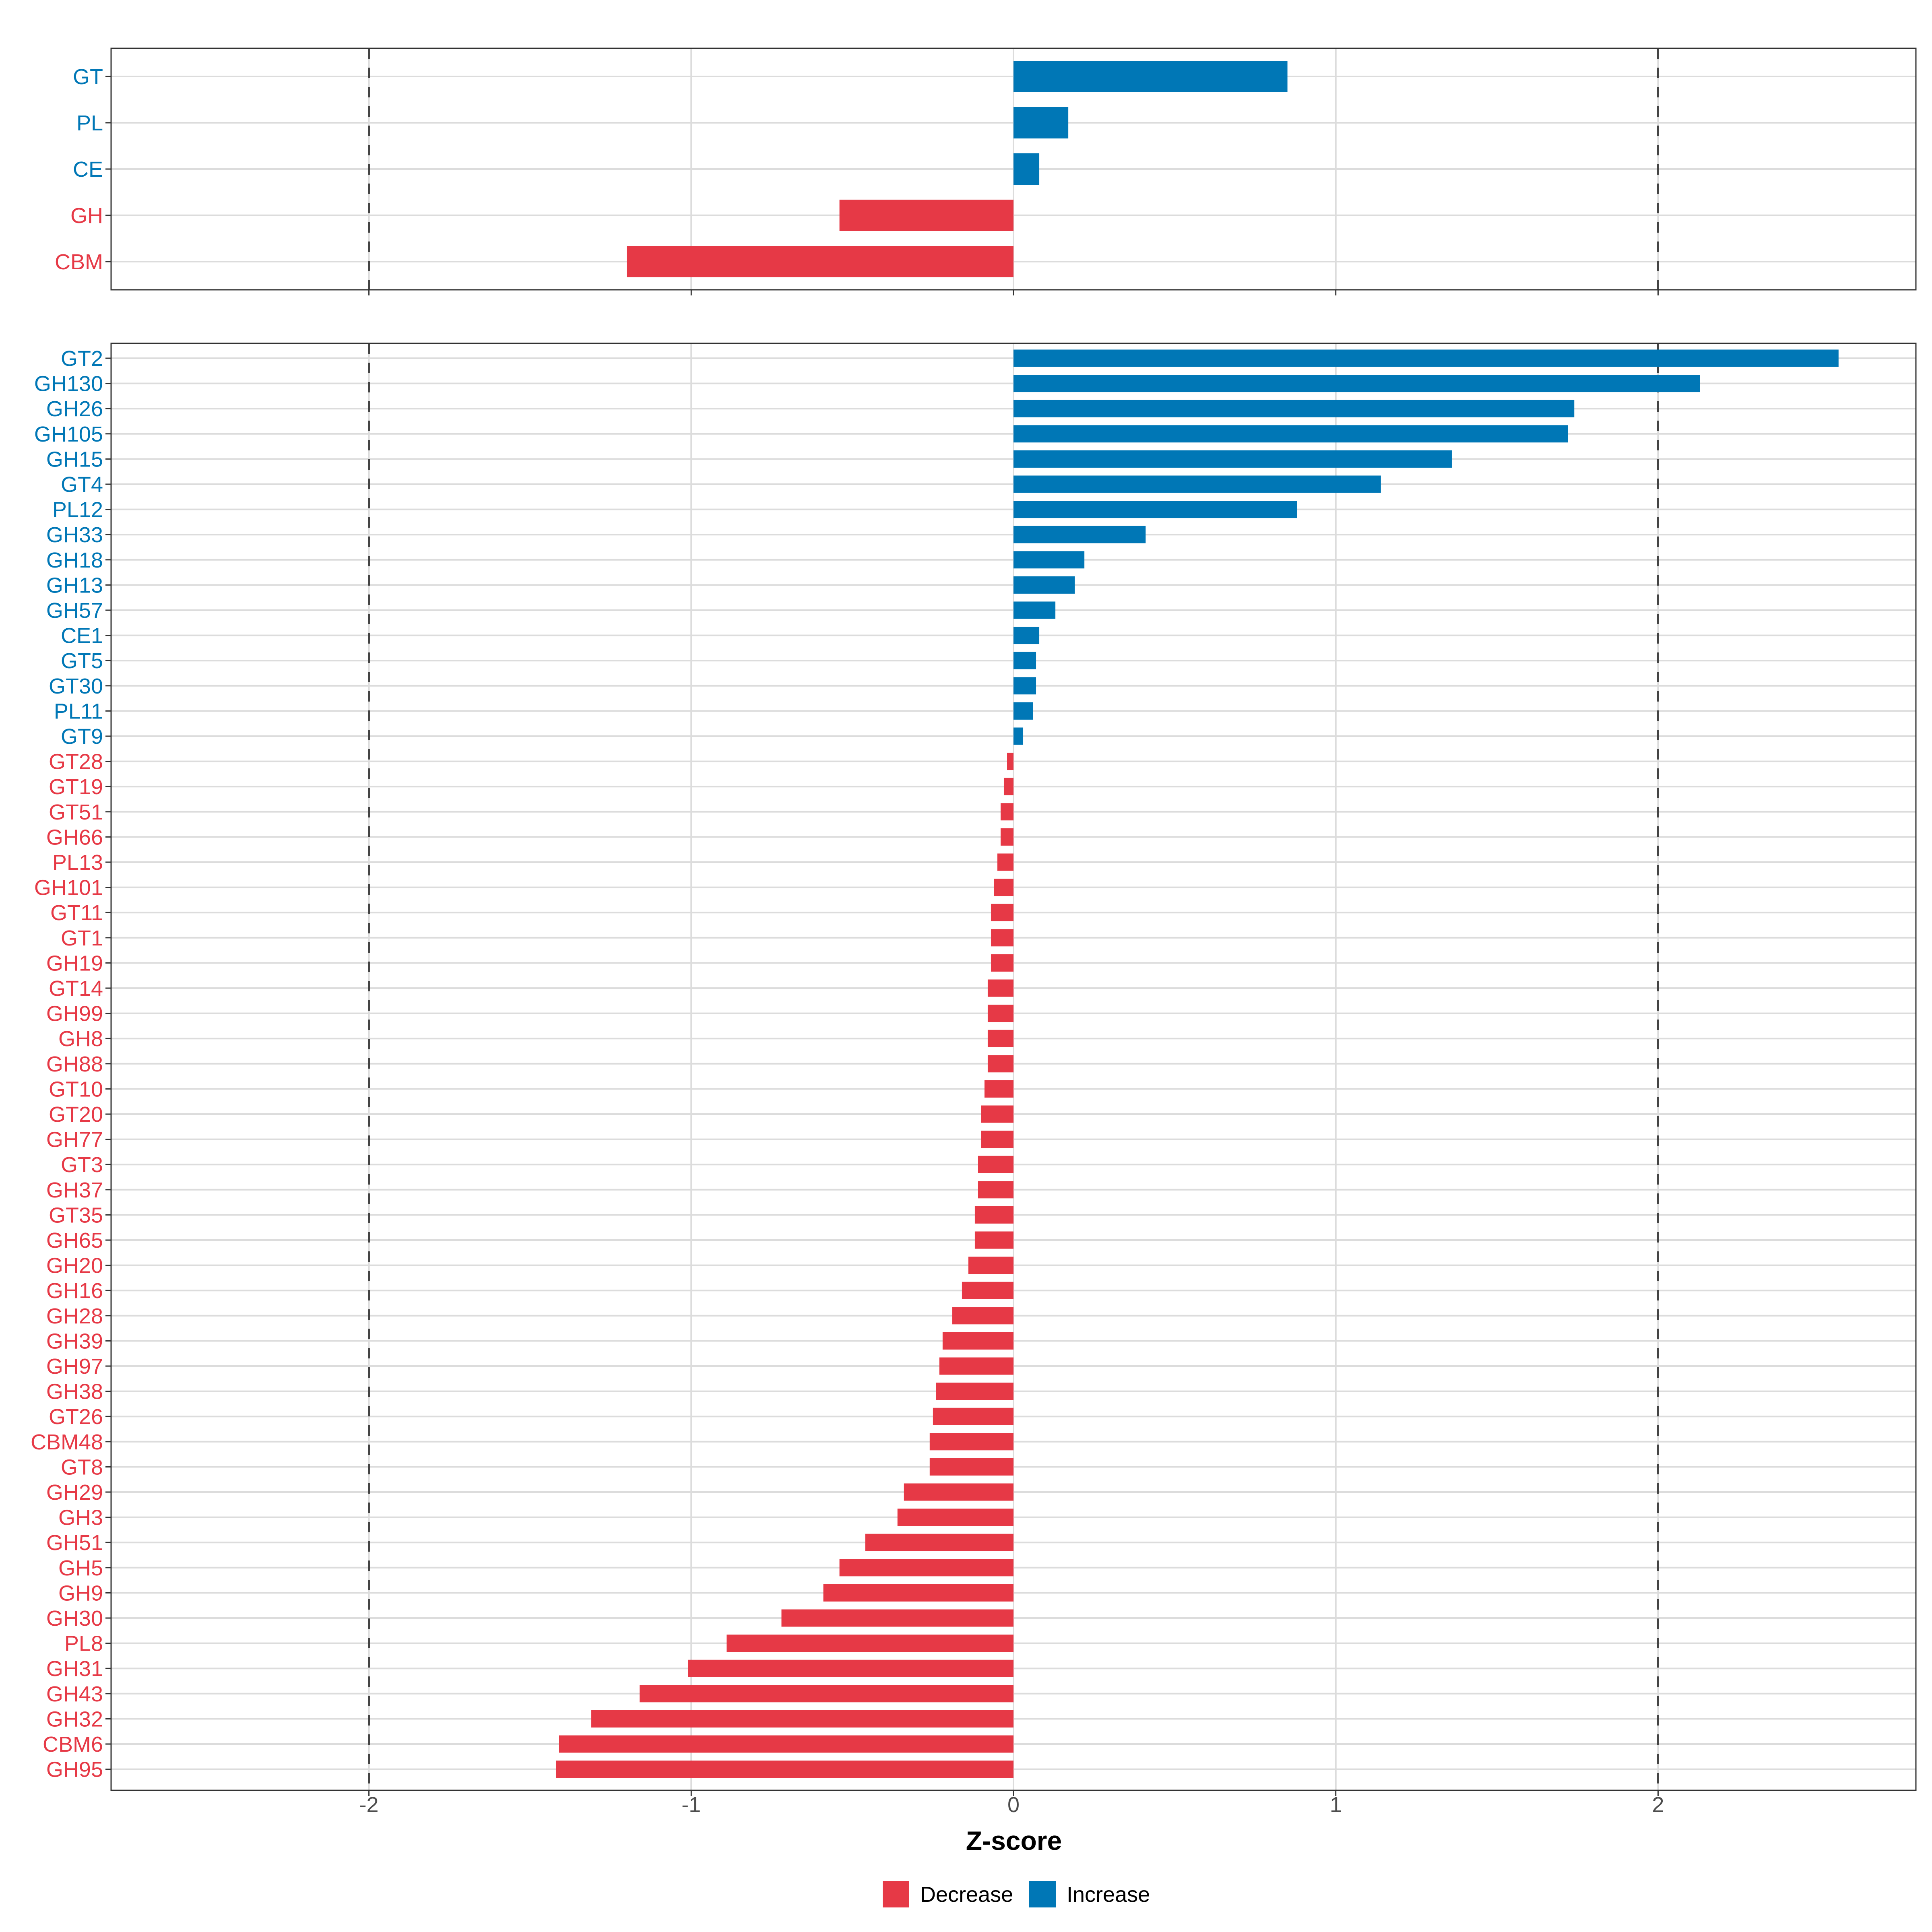 Image resolution: width=1932 pixels, height=1932 pixels. What do you see at coordinates (897, 1618) in the screenshot?
I see `bar-gh30` at bounding box center [897, 1618].